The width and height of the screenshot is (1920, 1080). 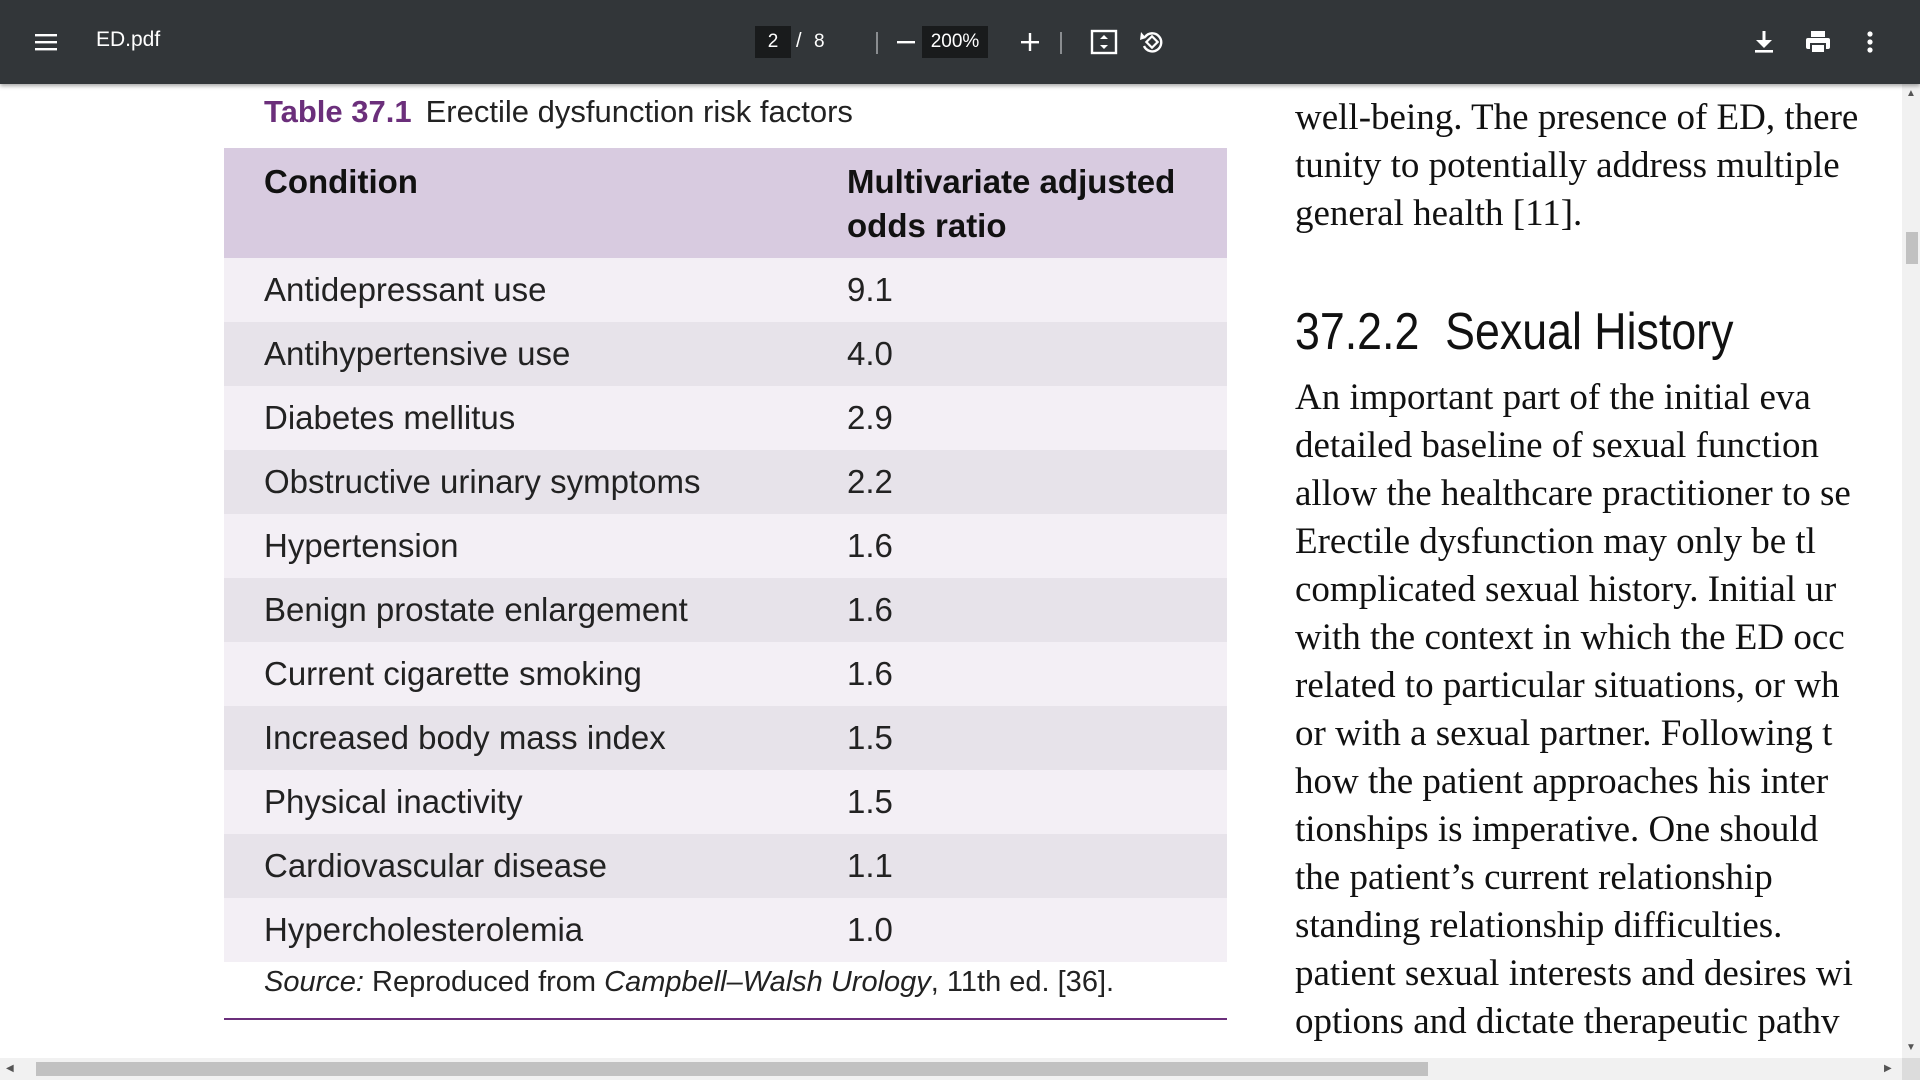 I want to click on table-row: Hypertension 1.6, so click(x=725, y=546).